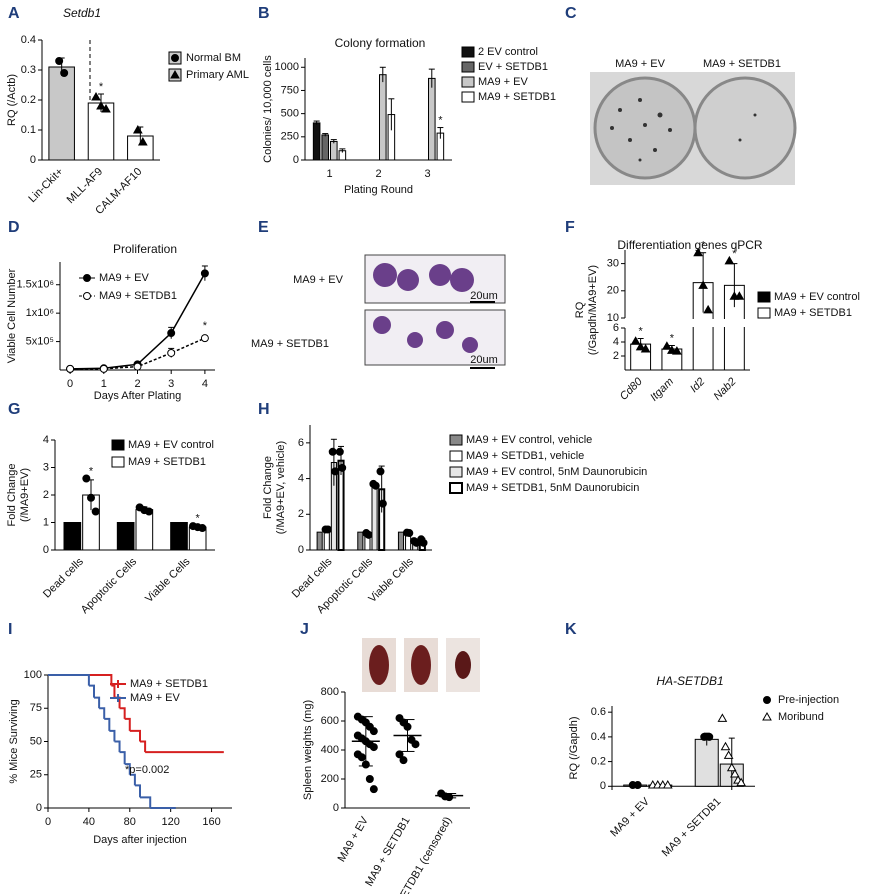  What do you see at coordinates (689, 681) in the screenshot?
I see `chart-title: HA-SETDB1` at bounding box center [689, 681].